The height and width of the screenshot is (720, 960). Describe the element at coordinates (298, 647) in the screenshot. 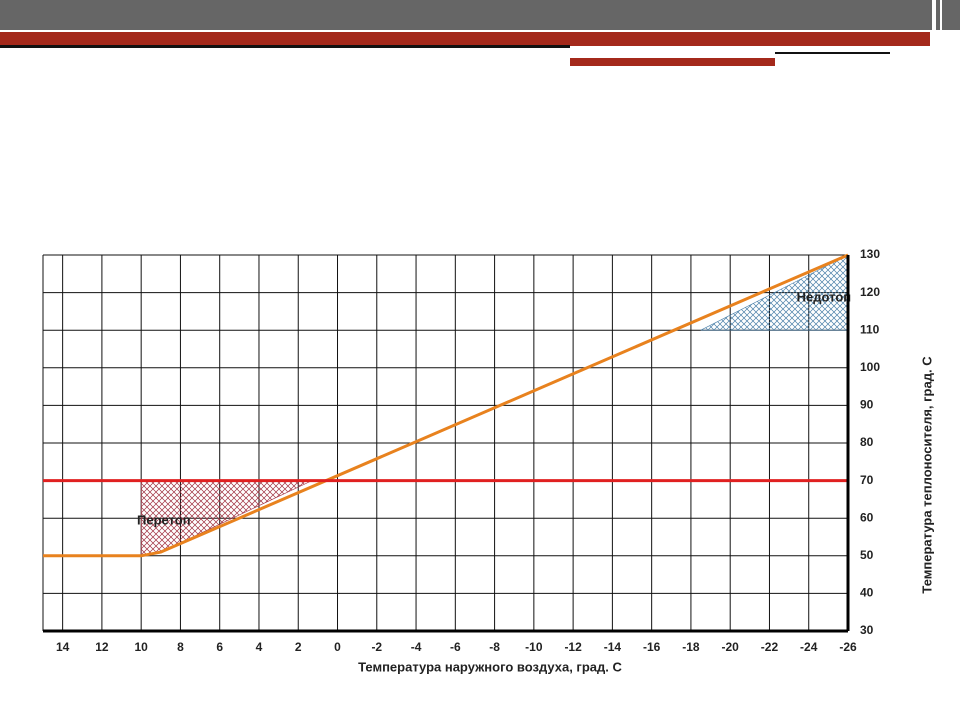

I see `x-tick-label: 2` at that location.